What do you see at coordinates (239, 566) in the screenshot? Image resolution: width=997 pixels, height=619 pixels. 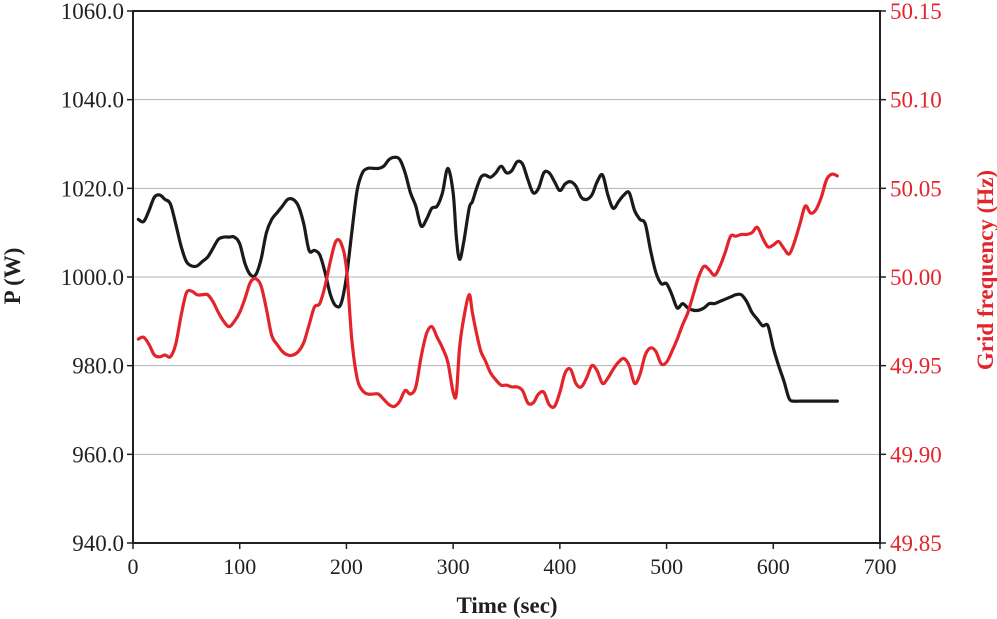 I see `x-tick-label: 100` at bounding box center [239, 566].